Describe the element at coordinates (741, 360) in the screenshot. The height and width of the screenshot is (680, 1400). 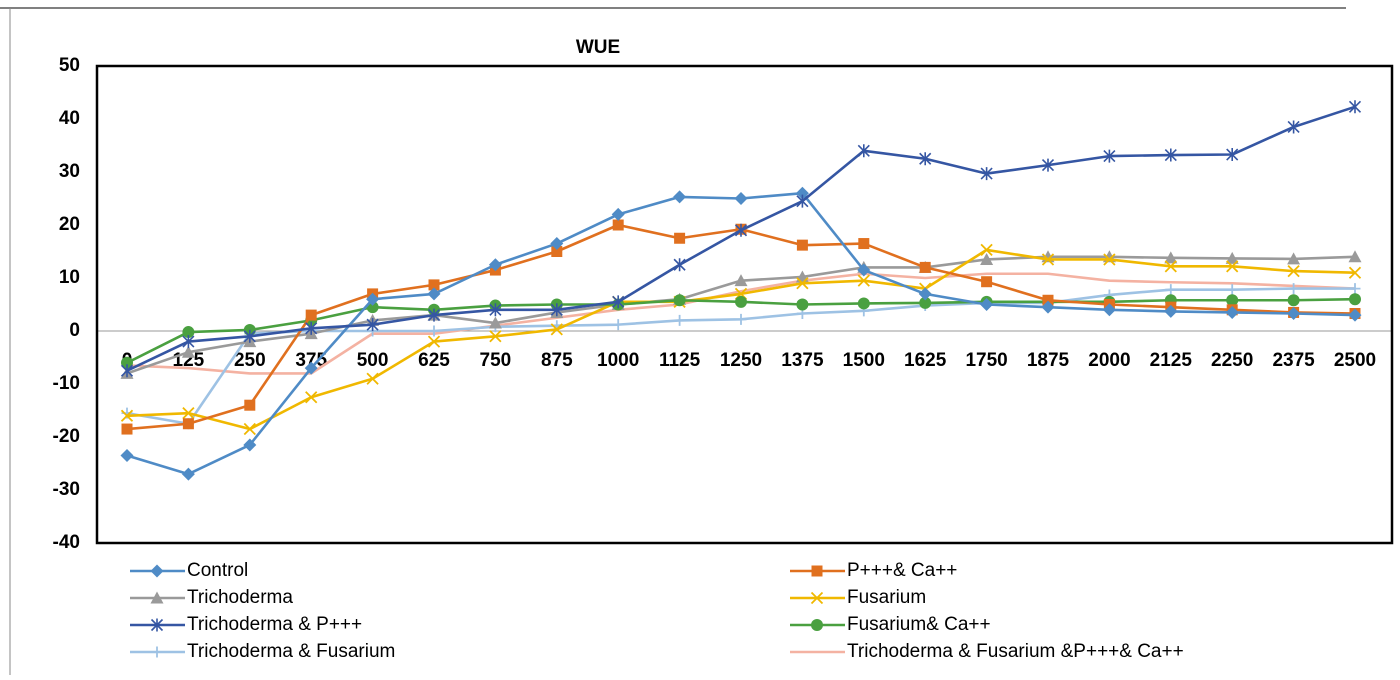
I see `x-tick-label: 1250` at that location.